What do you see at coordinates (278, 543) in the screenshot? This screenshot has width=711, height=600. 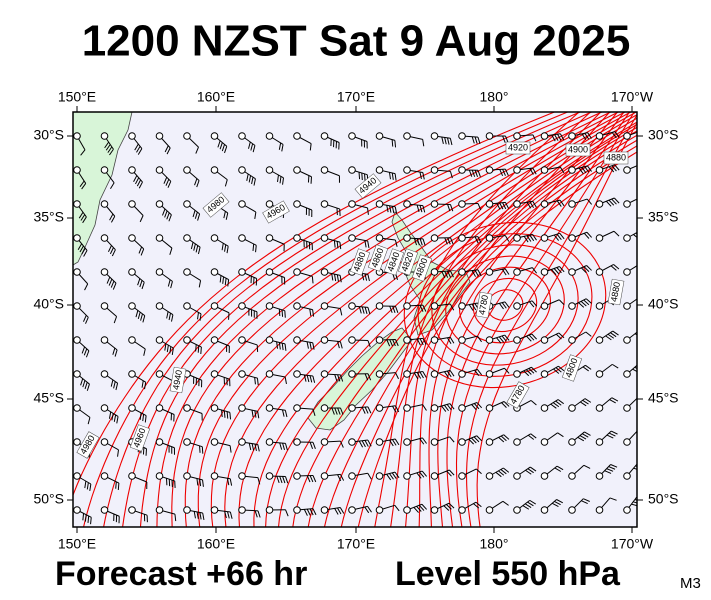 I see `barb-stem` at bounding box center [278, 543].